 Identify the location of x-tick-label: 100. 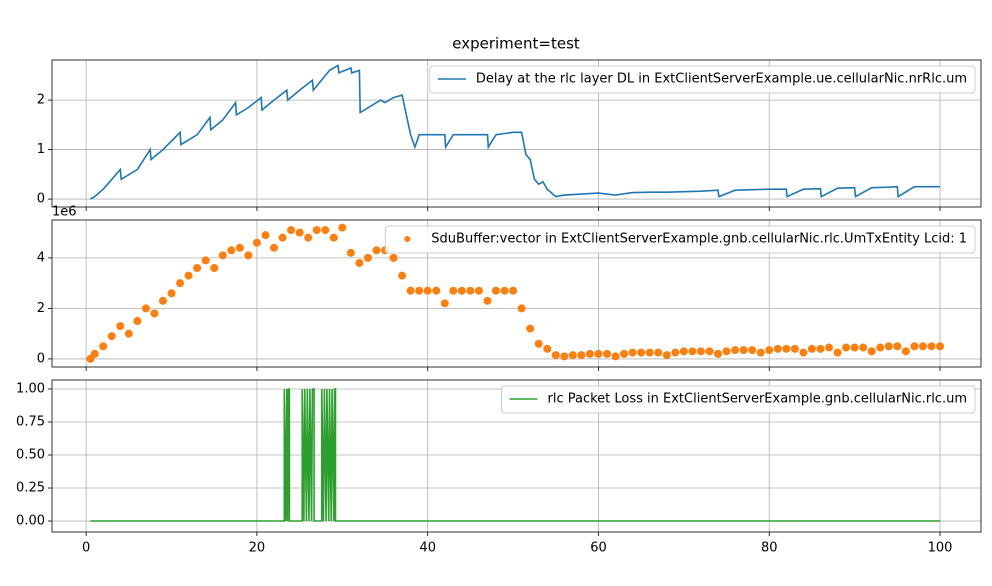
(940, 548).